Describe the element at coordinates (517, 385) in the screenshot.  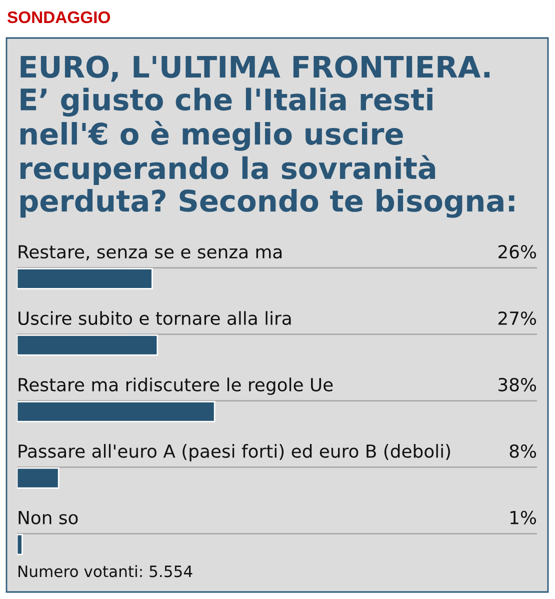
I see `data-label: 38%` at that location.